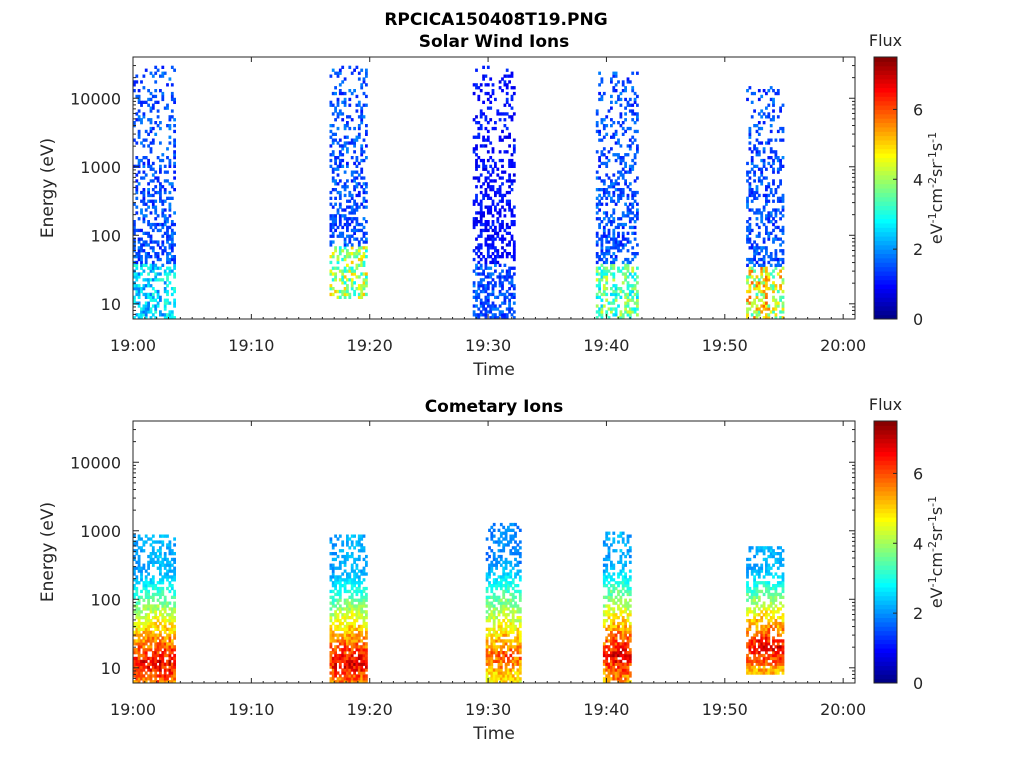 The width and height of the screenshot is (1024, 768). What do you see at coordinates (885, 188) in the screenshot?
I see `colorbar-frame` at bounding box center [885, 188].